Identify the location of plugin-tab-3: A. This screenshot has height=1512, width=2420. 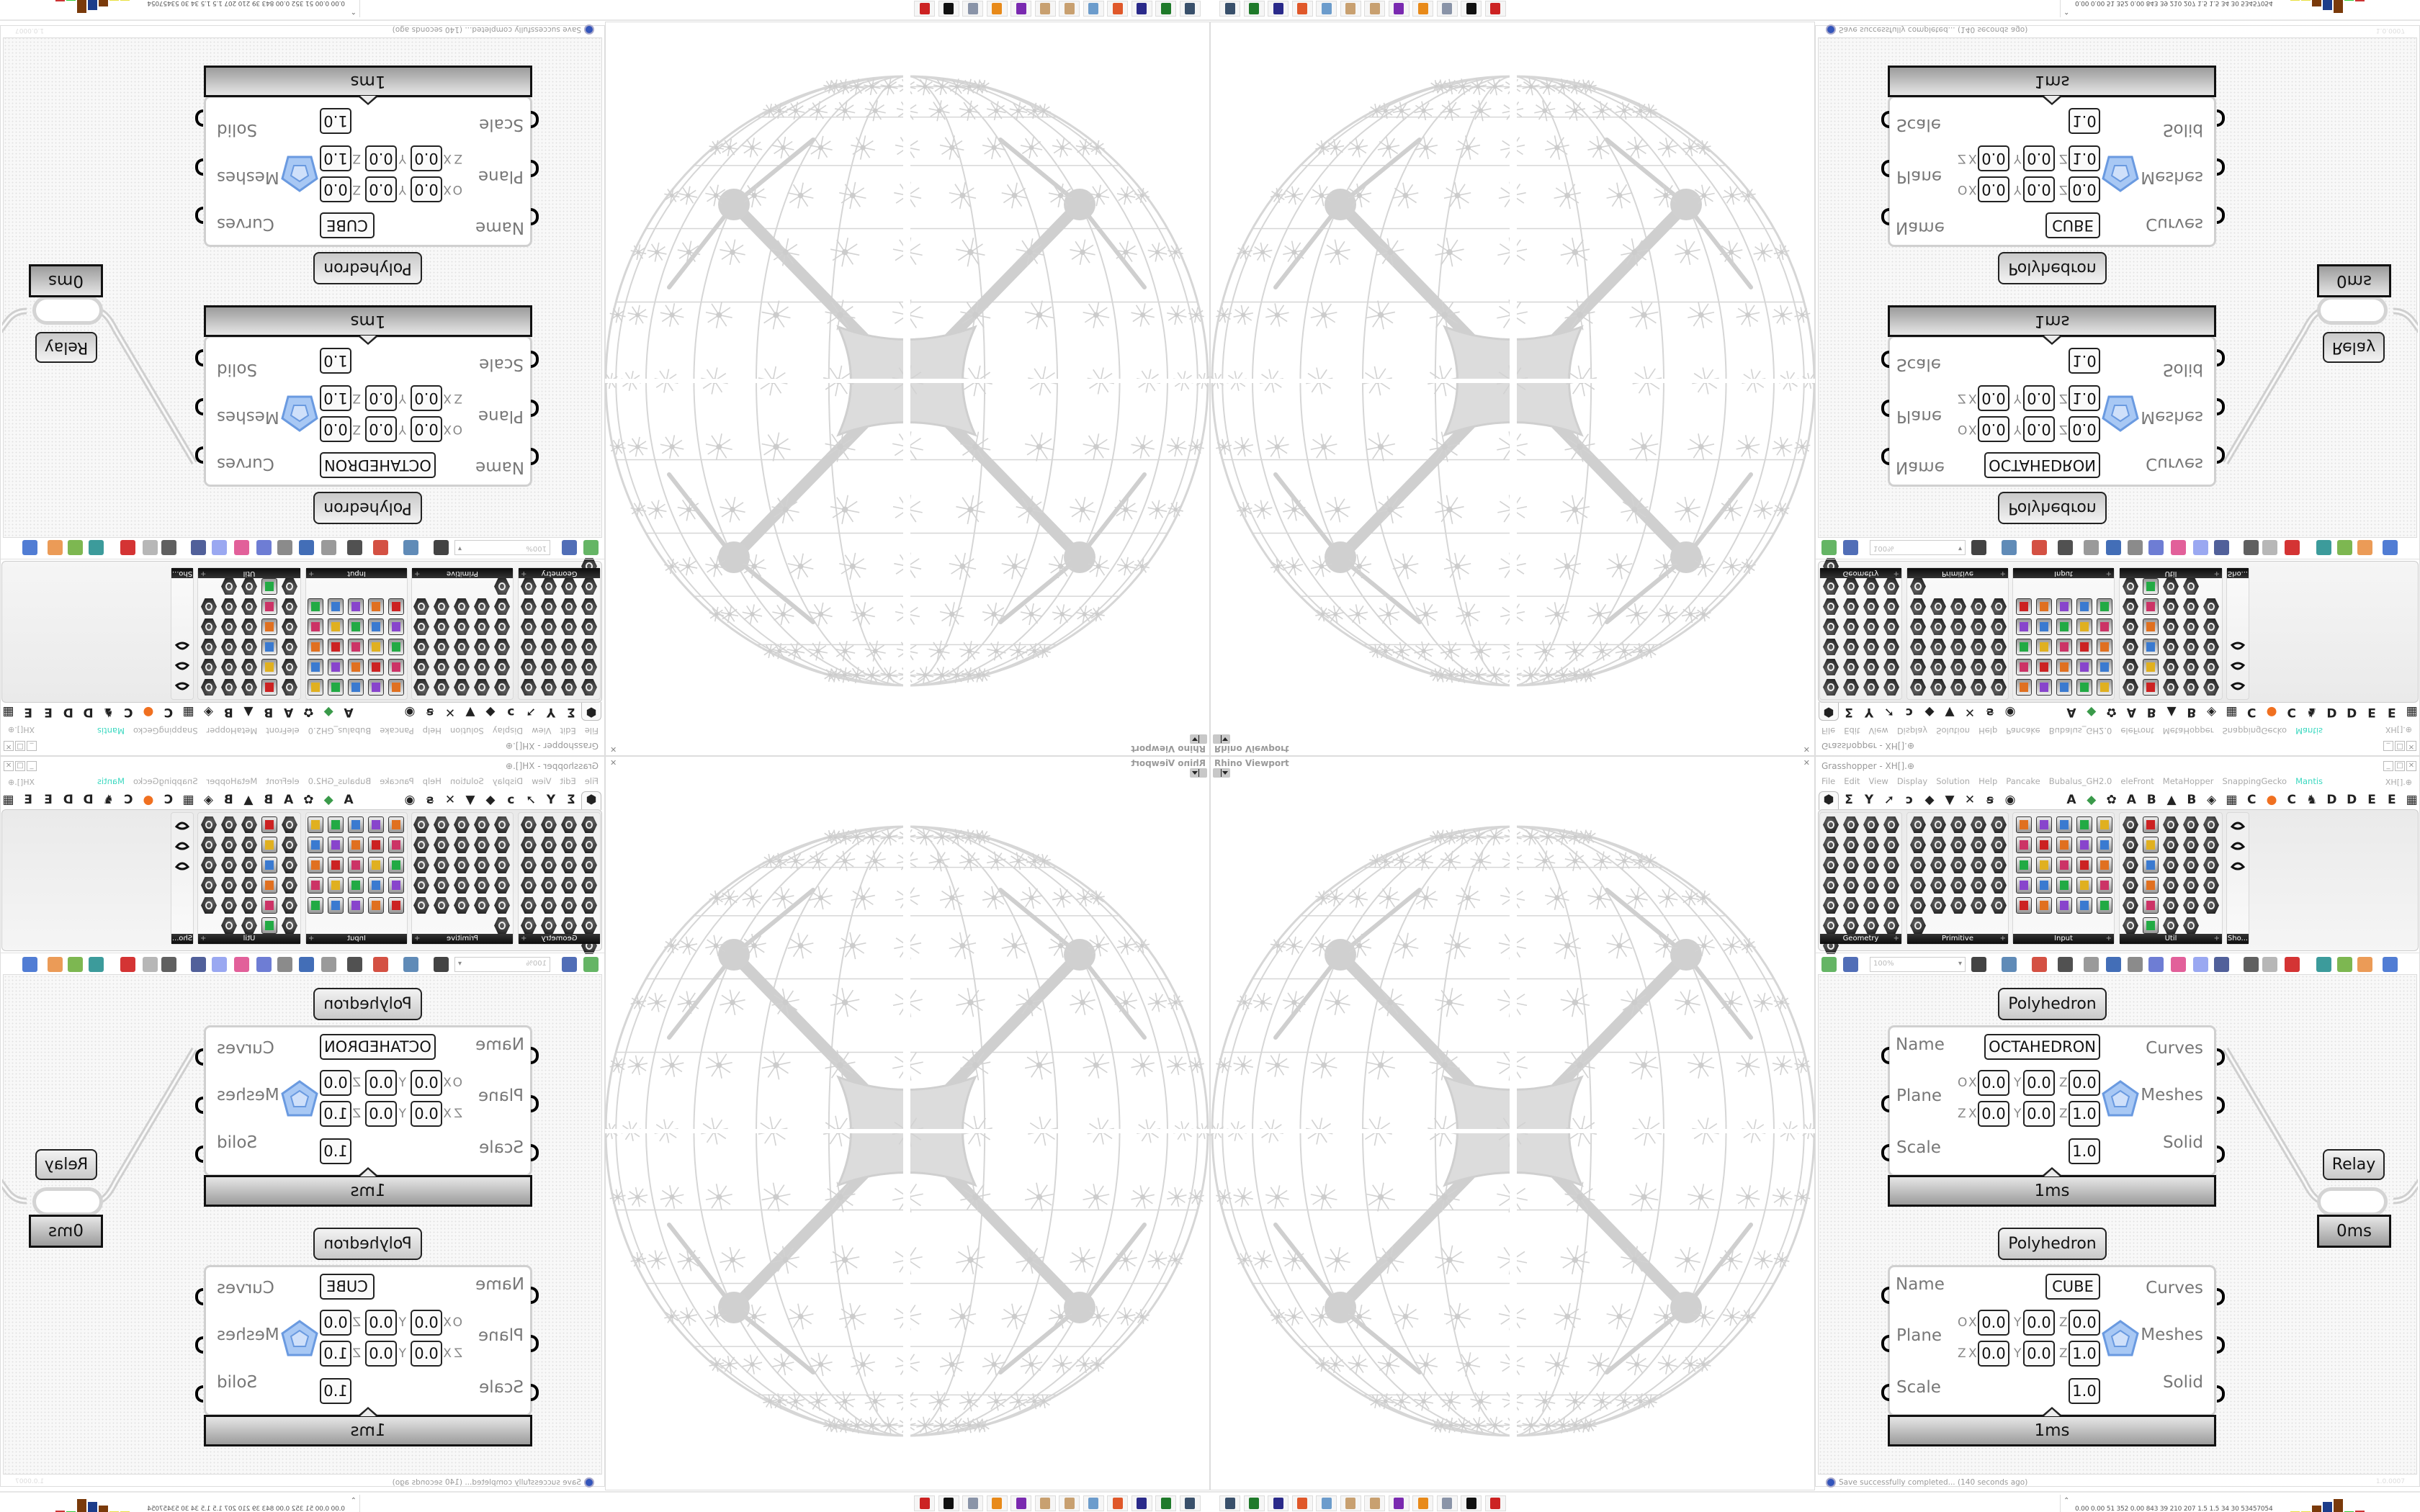
(2131, 800).